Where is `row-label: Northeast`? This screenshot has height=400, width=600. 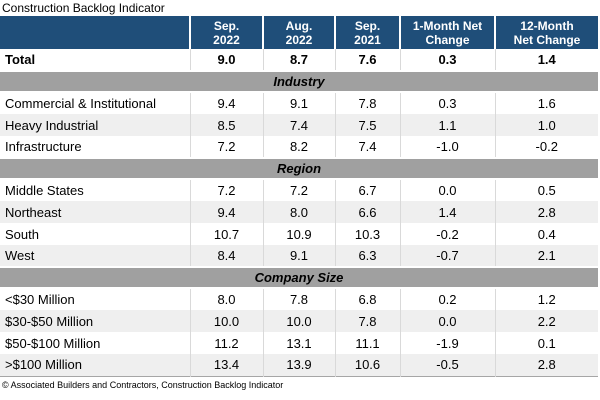 row-label: Northeast is located at coordinates (95, 212).